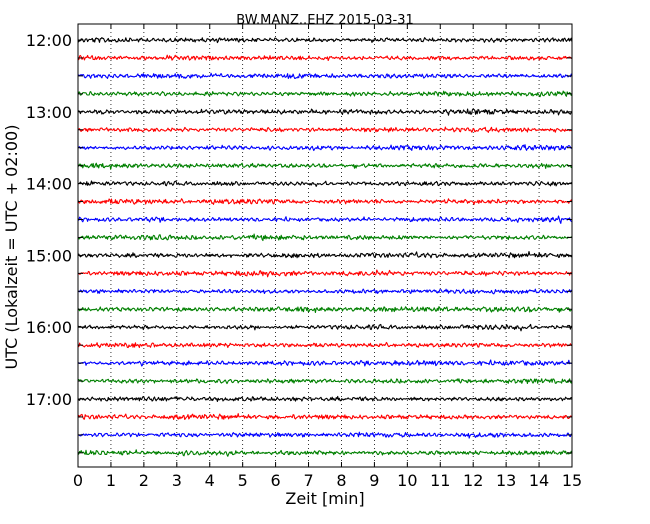 Image resolution: width=650 pixels, height=524 pixels. What do you see at coordinates (572, 480) in the screenshot?
I see `x-tick-label-15: 15` at bounding box center [572, 480].